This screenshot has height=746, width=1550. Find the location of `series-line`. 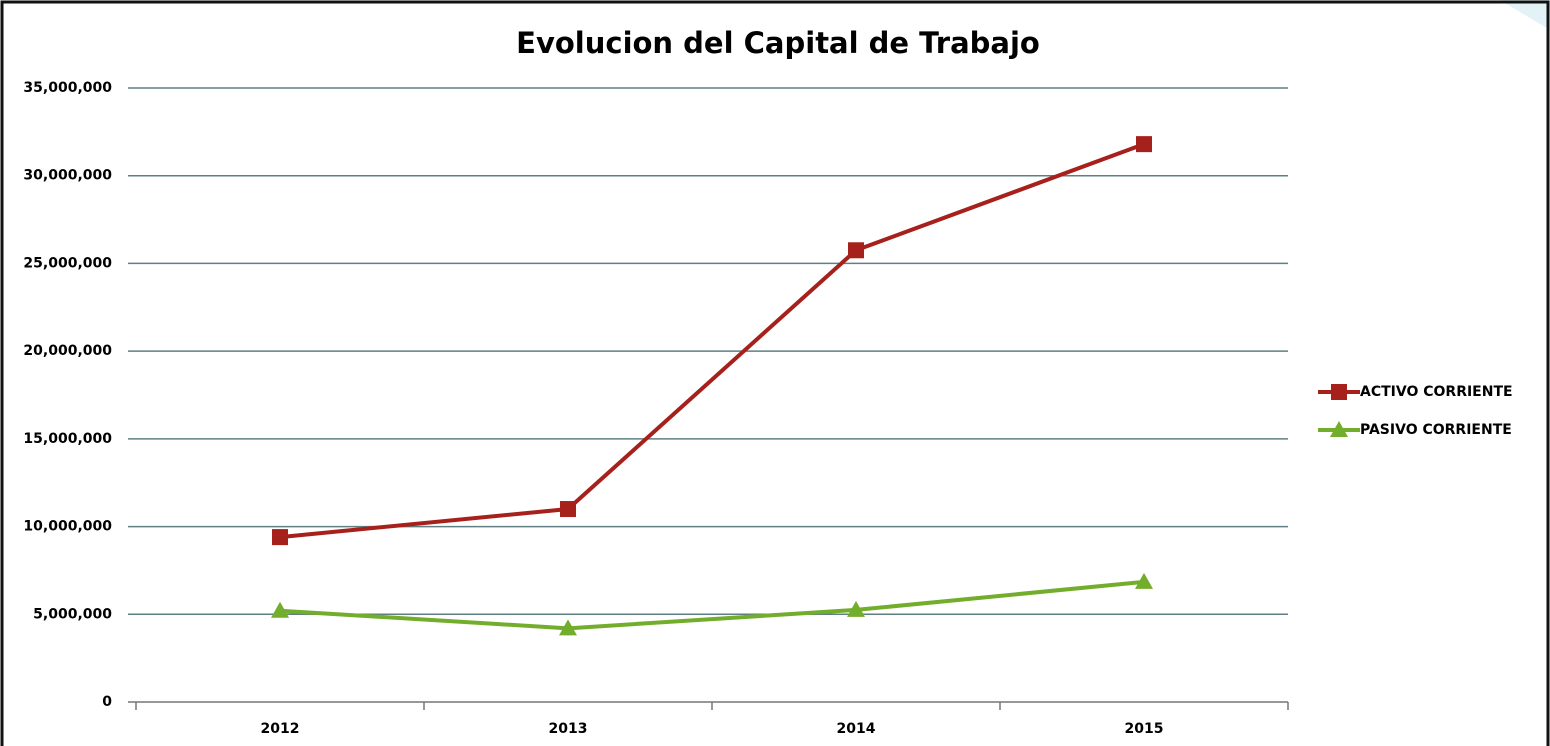

series-line is located at coordinates (712, 605).